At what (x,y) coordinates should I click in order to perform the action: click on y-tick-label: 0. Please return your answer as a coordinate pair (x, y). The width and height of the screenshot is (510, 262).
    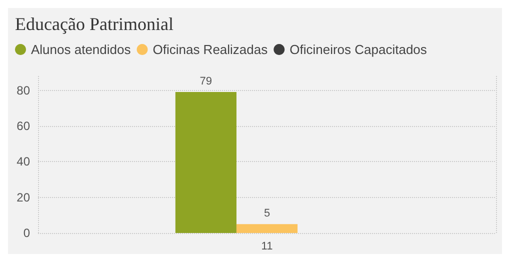
    Looking at the image, I should click on (26, 233).